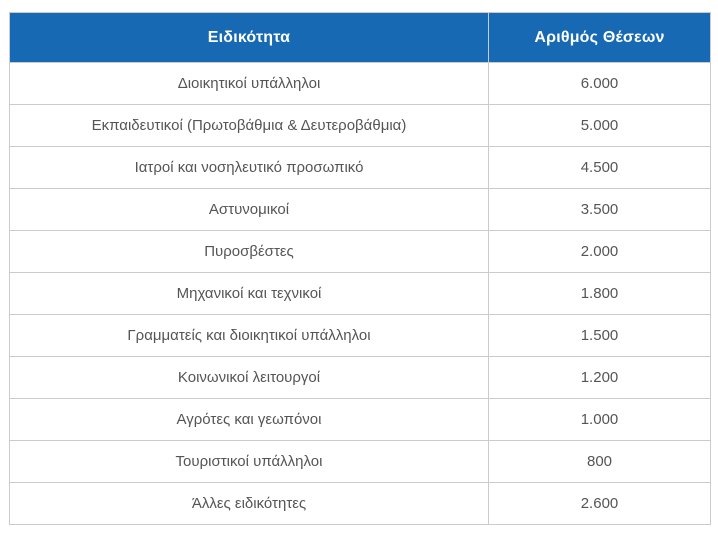 The width and height of the screenshot is (718, 538). I want to click on positions-cell: 4.500, so click(599, 167).